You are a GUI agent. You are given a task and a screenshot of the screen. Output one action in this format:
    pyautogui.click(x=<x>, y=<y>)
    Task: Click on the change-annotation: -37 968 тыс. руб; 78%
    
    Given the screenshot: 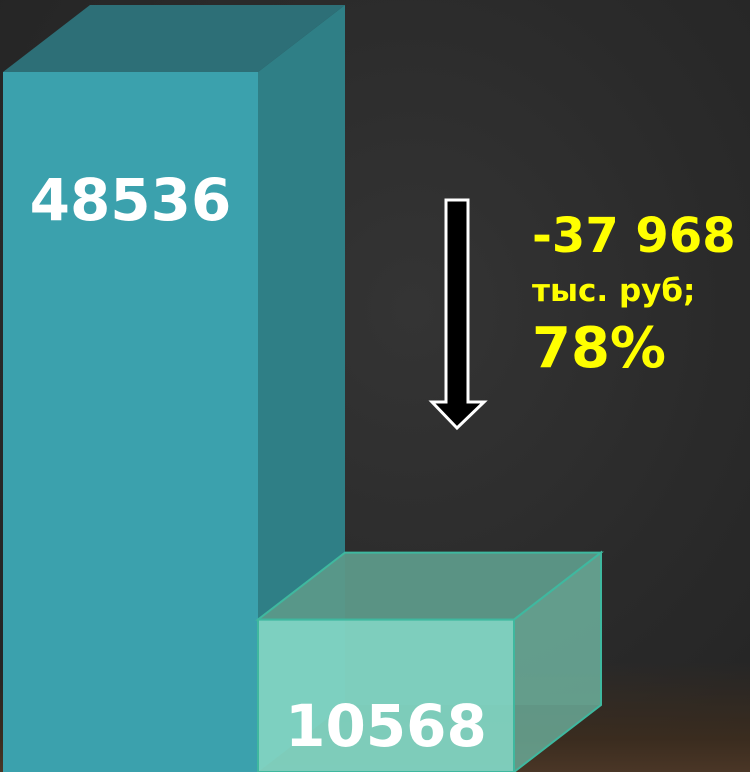 What is the action you would take?
    pyautogui.click(x=634, y=294)
    